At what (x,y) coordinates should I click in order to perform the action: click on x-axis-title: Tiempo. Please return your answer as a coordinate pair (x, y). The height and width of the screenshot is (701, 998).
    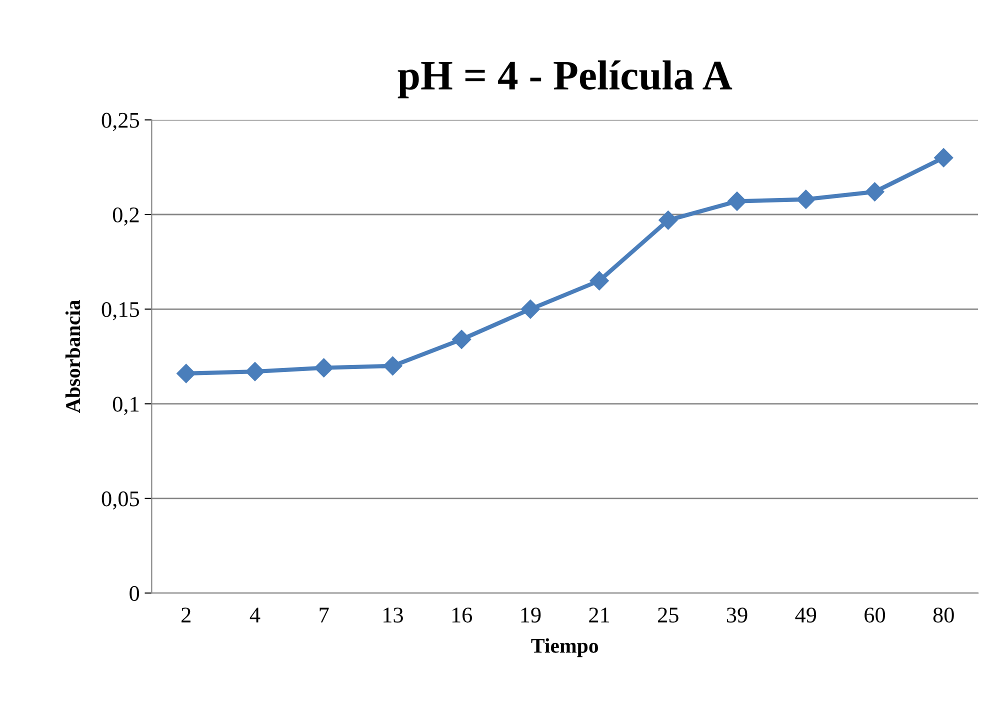
    Looking at the image, I should click on (564, 648).